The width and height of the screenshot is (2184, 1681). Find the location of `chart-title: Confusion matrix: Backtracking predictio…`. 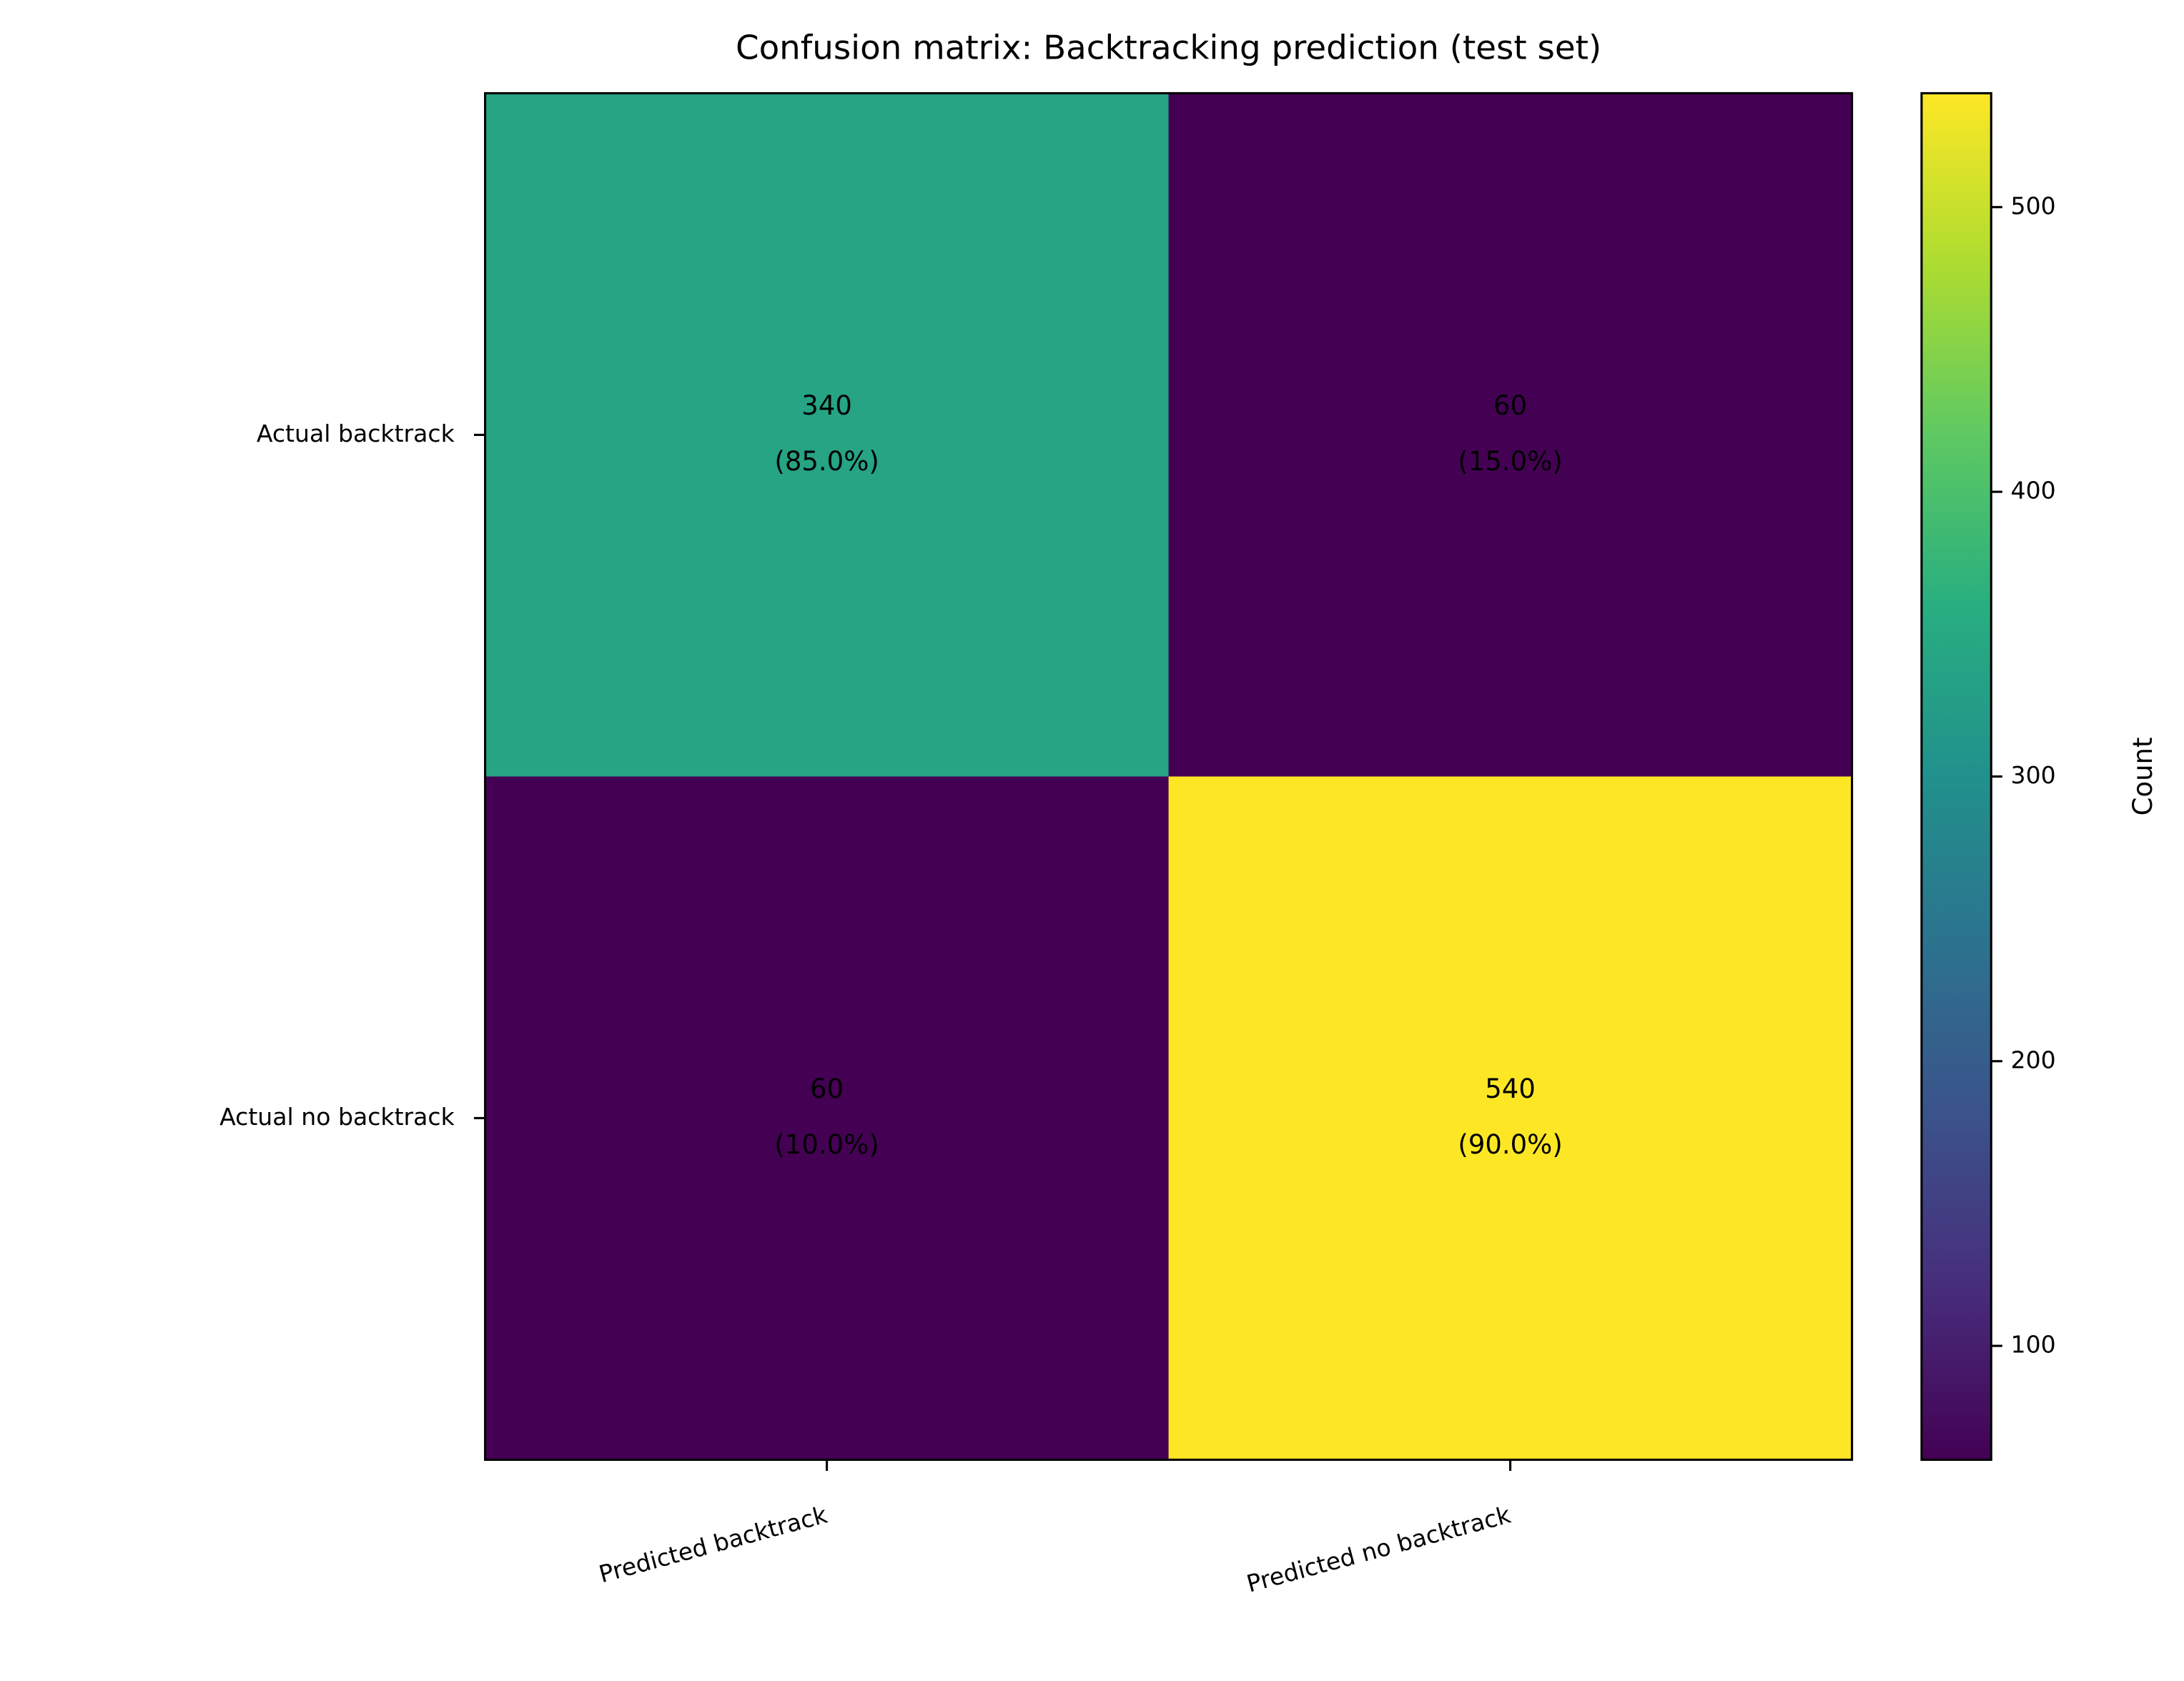

chart-title: Confusion matrix: Backtracking predictio… is located at coordinates (1168, 48).